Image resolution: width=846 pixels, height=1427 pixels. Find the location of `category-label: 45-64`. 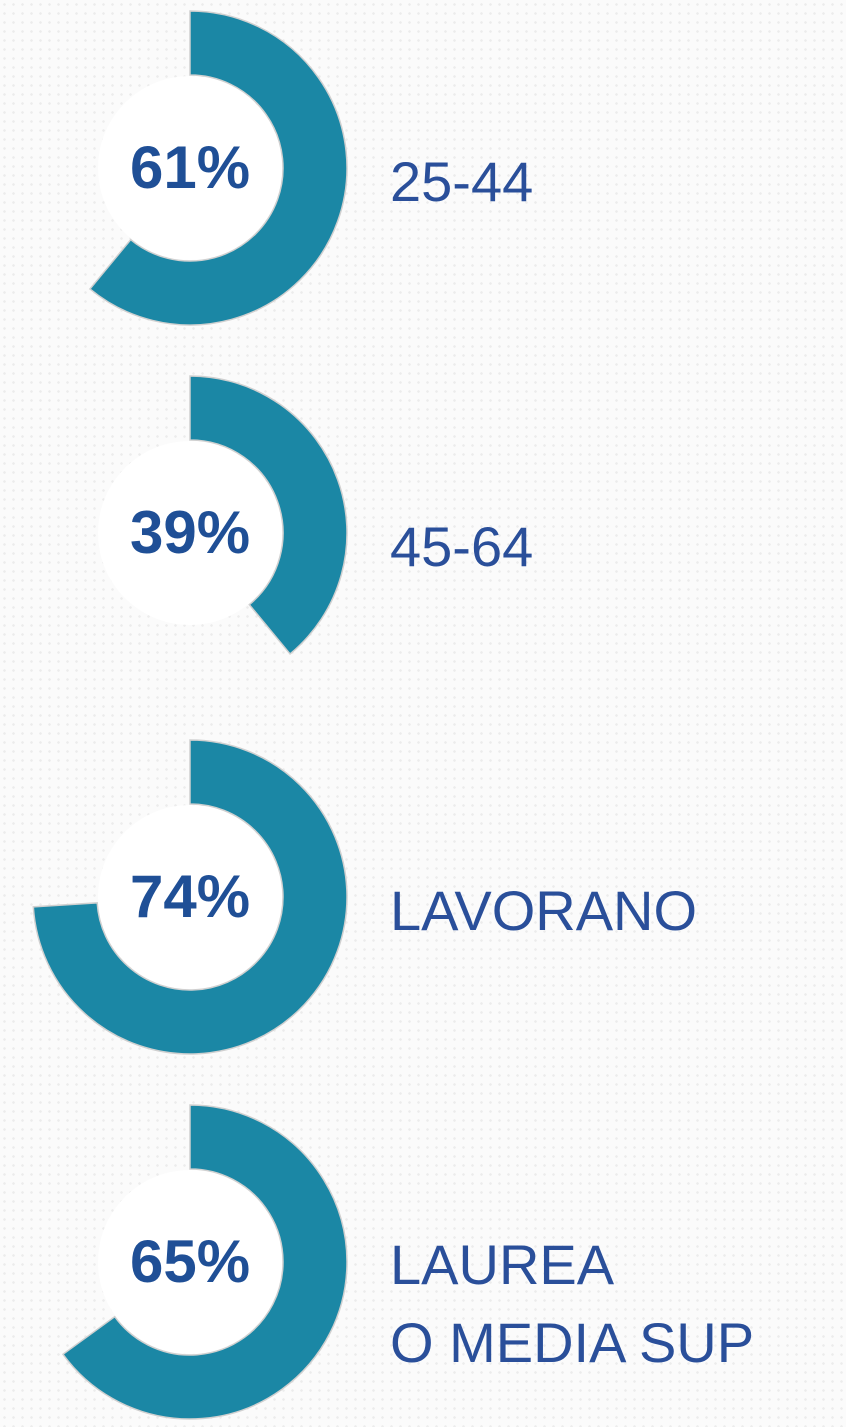

category-label: 45-64 is located at coordinates (462, 546).